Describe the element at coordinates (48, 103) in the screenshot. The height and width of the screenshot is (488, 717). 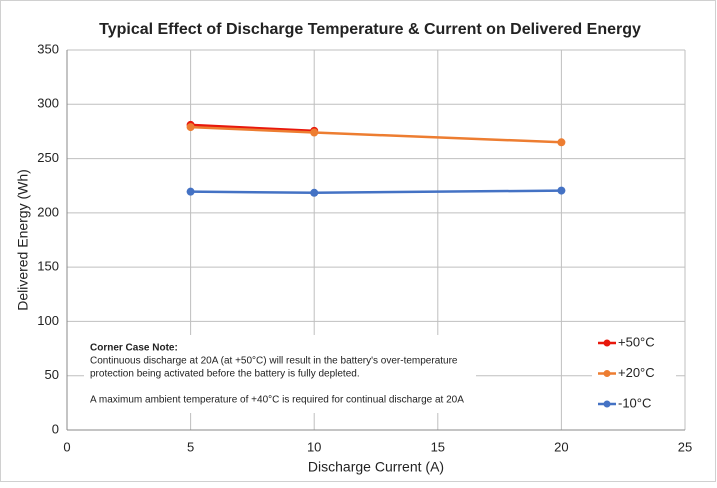
I see `y-tick-label: 300` at that location.